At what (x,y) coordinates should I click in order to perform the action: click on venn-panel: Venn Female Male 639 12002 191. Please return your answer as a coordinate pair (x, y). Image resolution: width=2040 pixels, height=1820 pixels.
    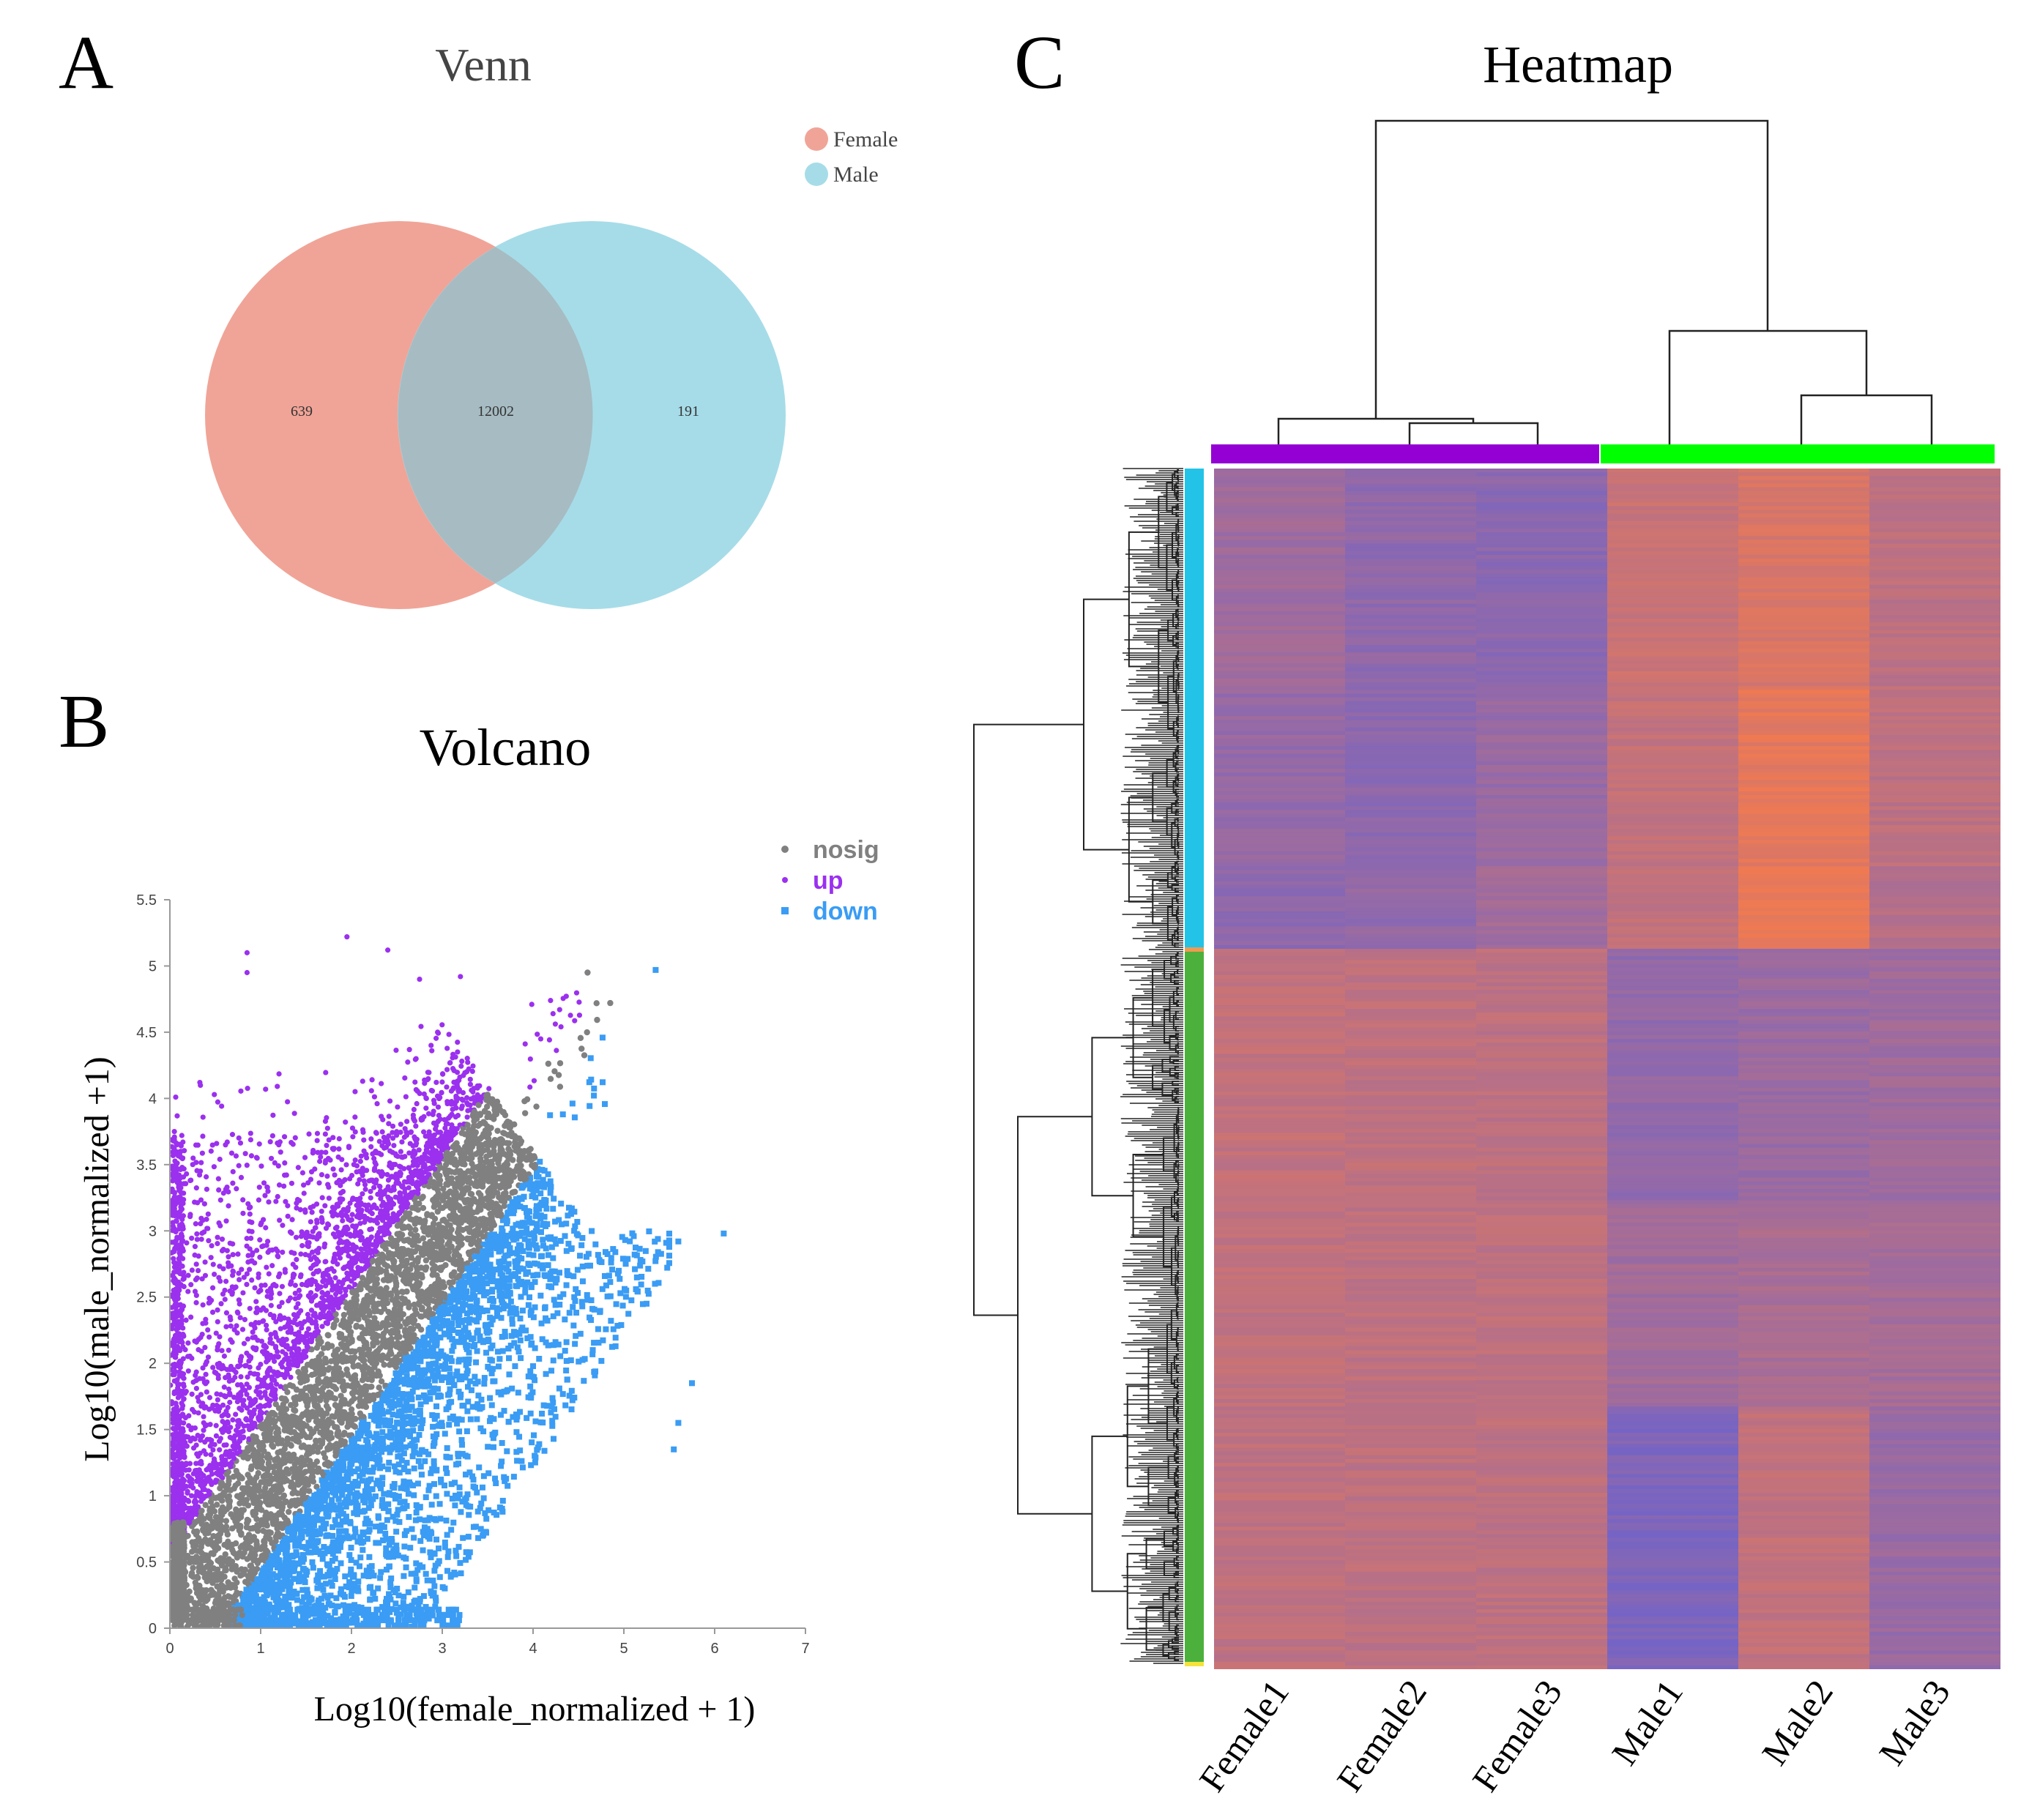
    Looking at the image, I should click on (551, 324).